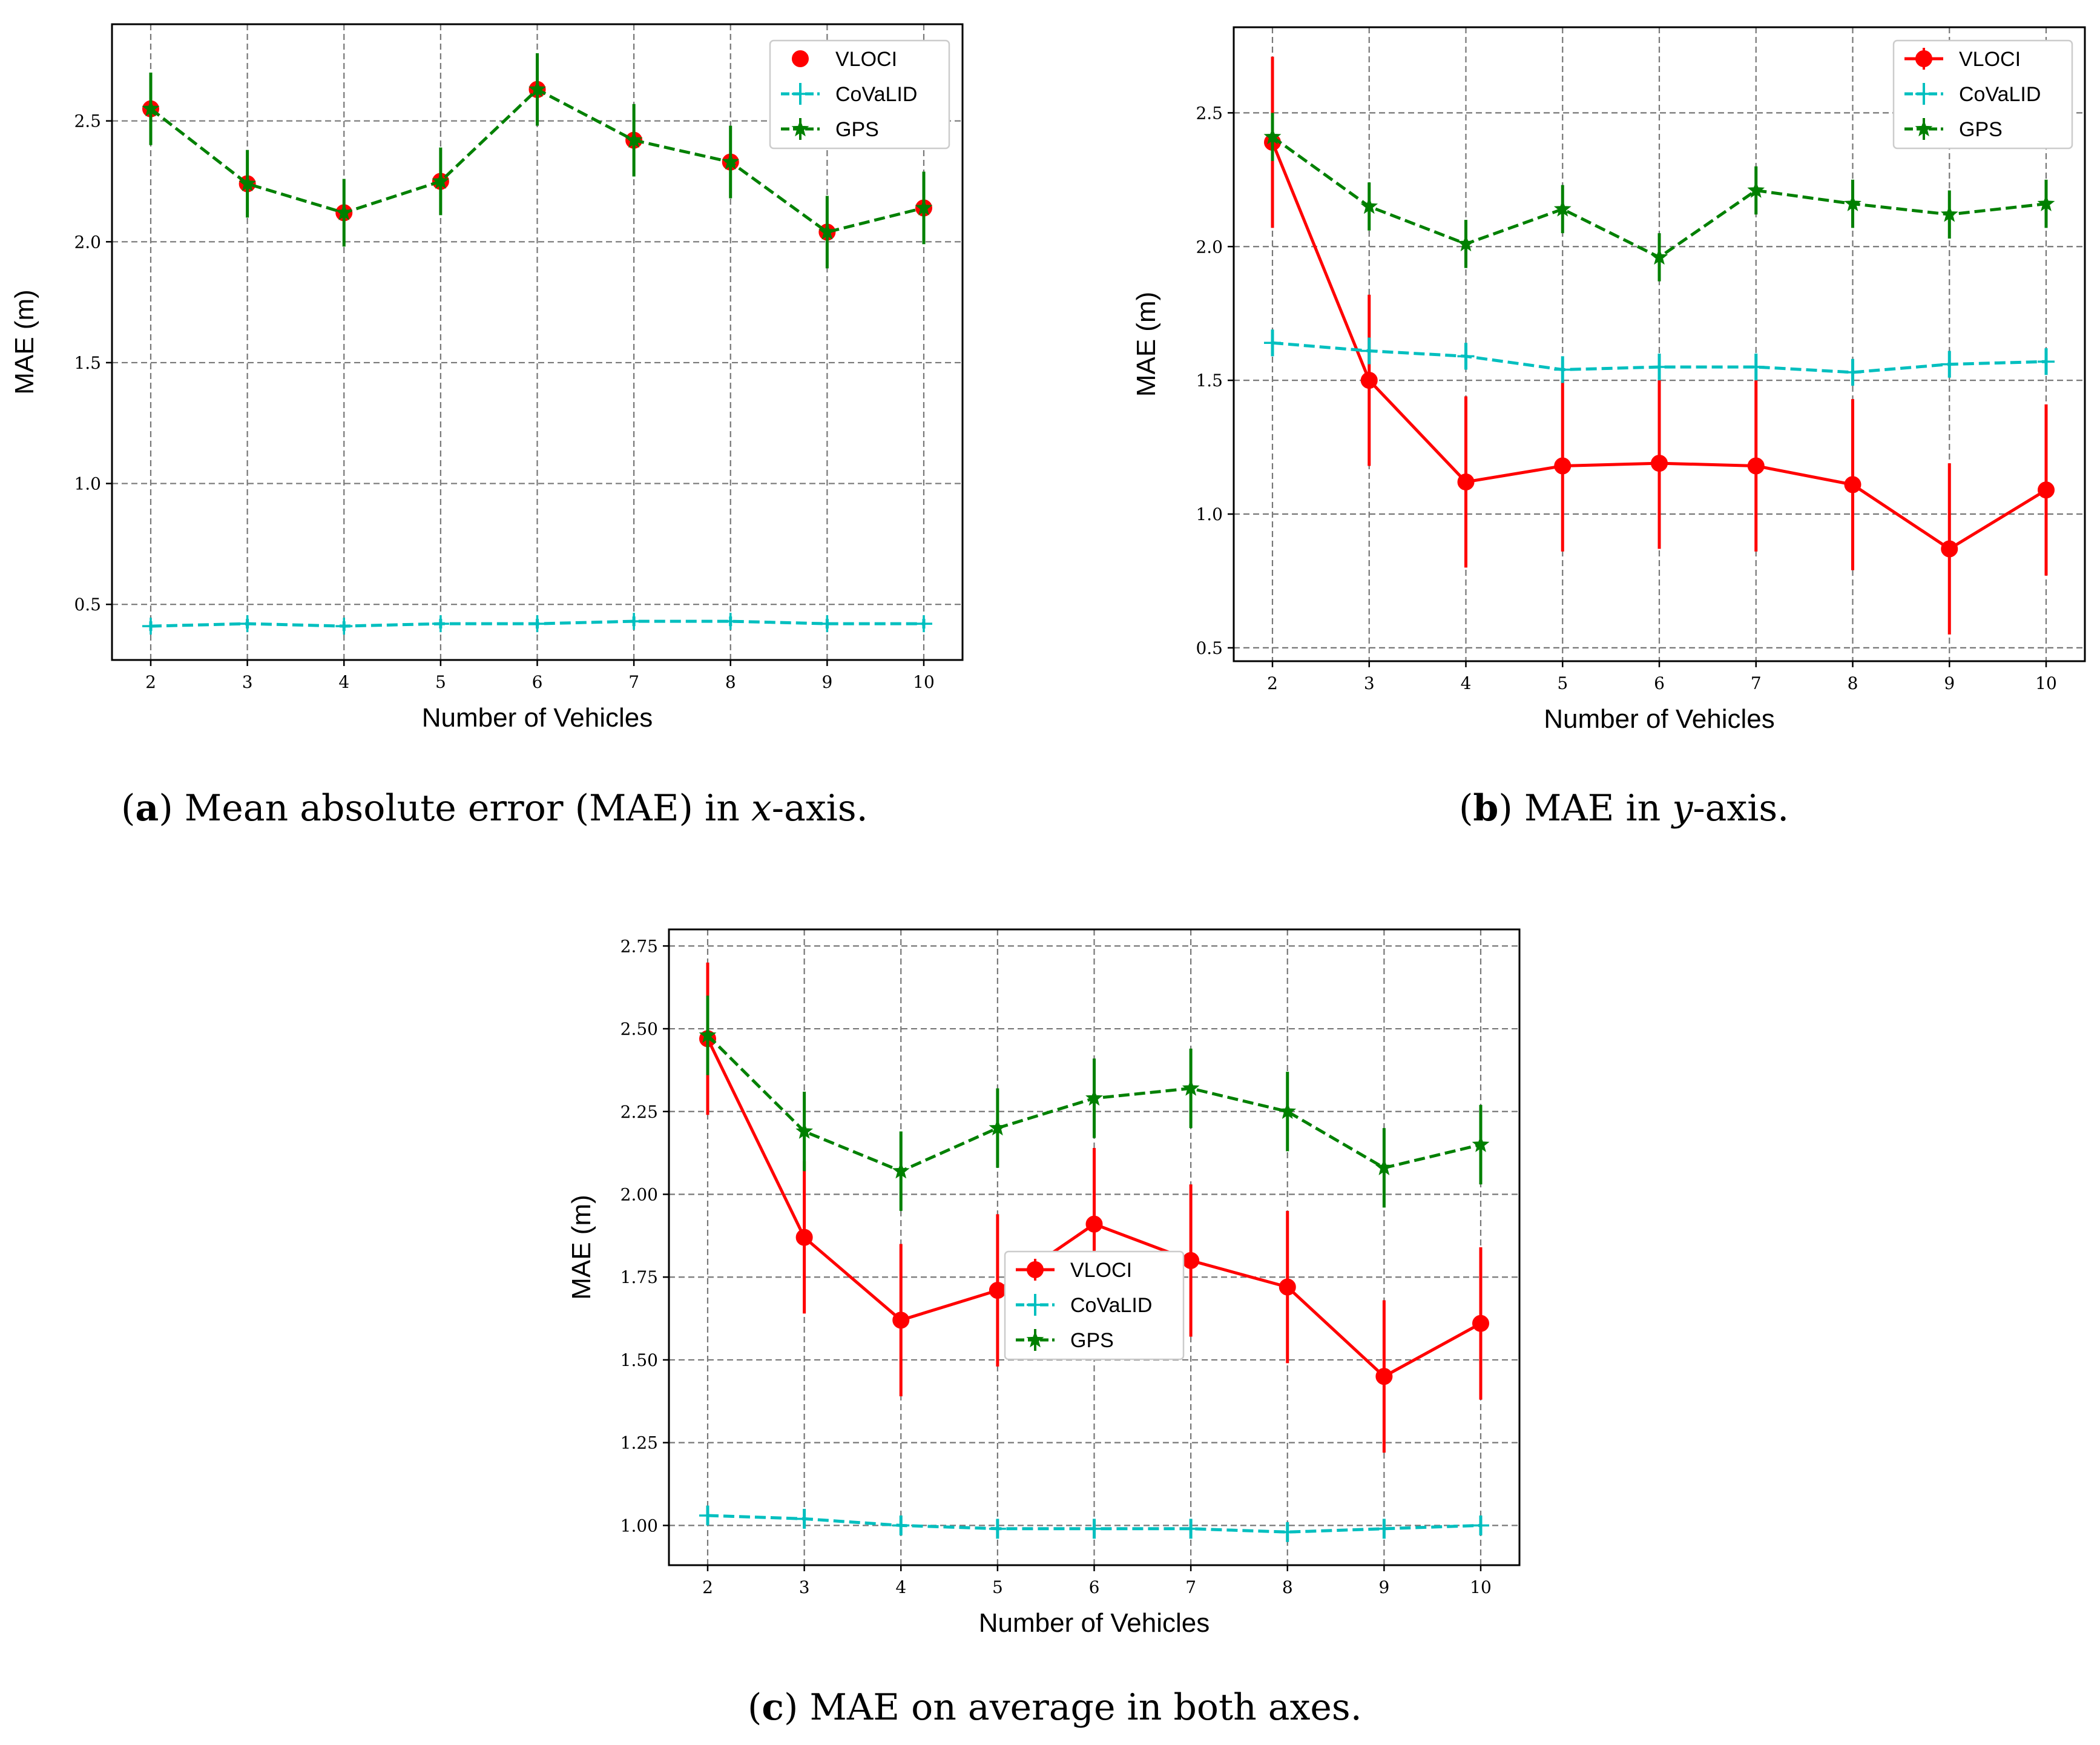  I want to click on y-tick-label: 2.25, so click(639, 1112).